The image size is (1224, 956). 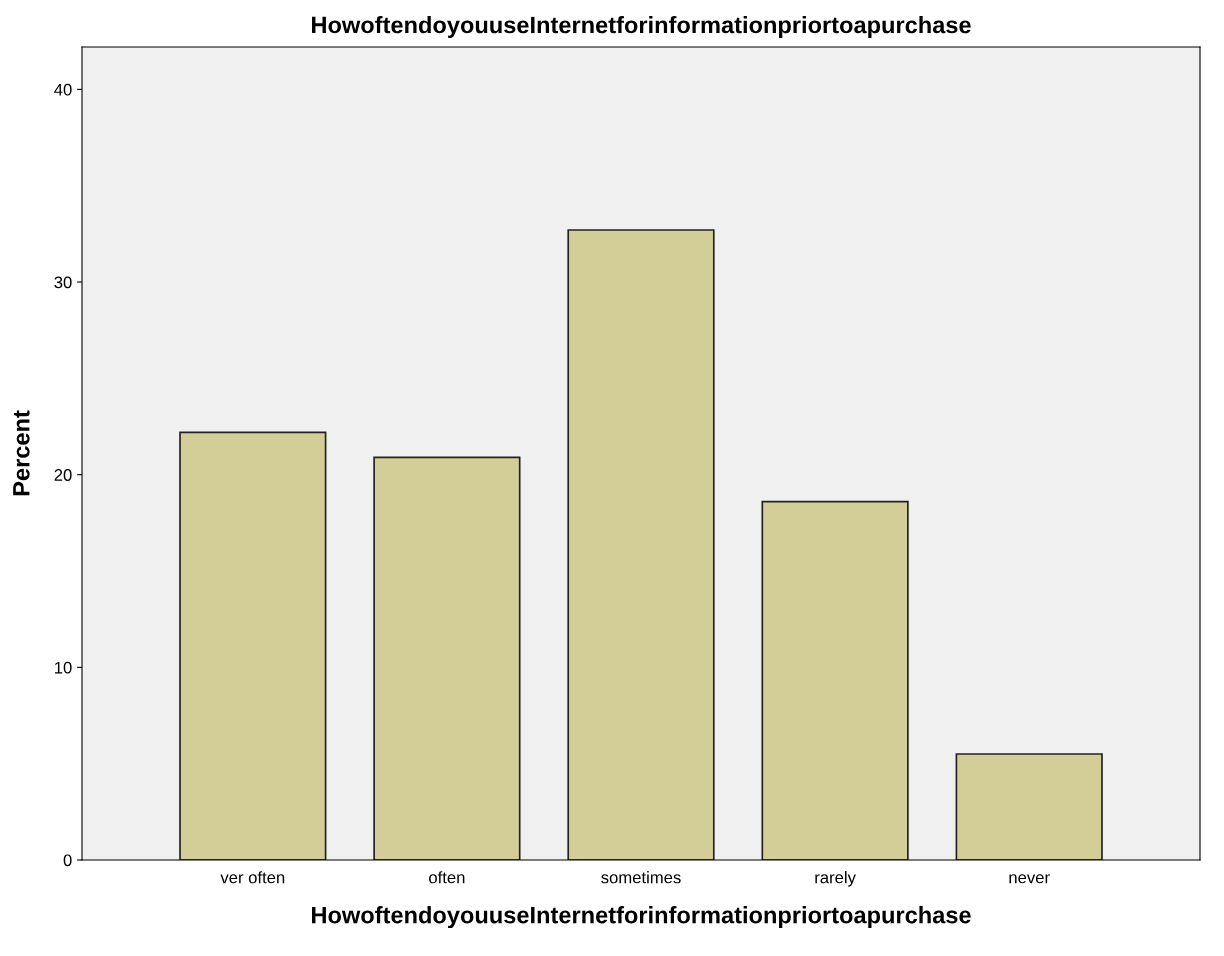 I want to click on x-tick-label: ver often, so click(x=252, y=877).